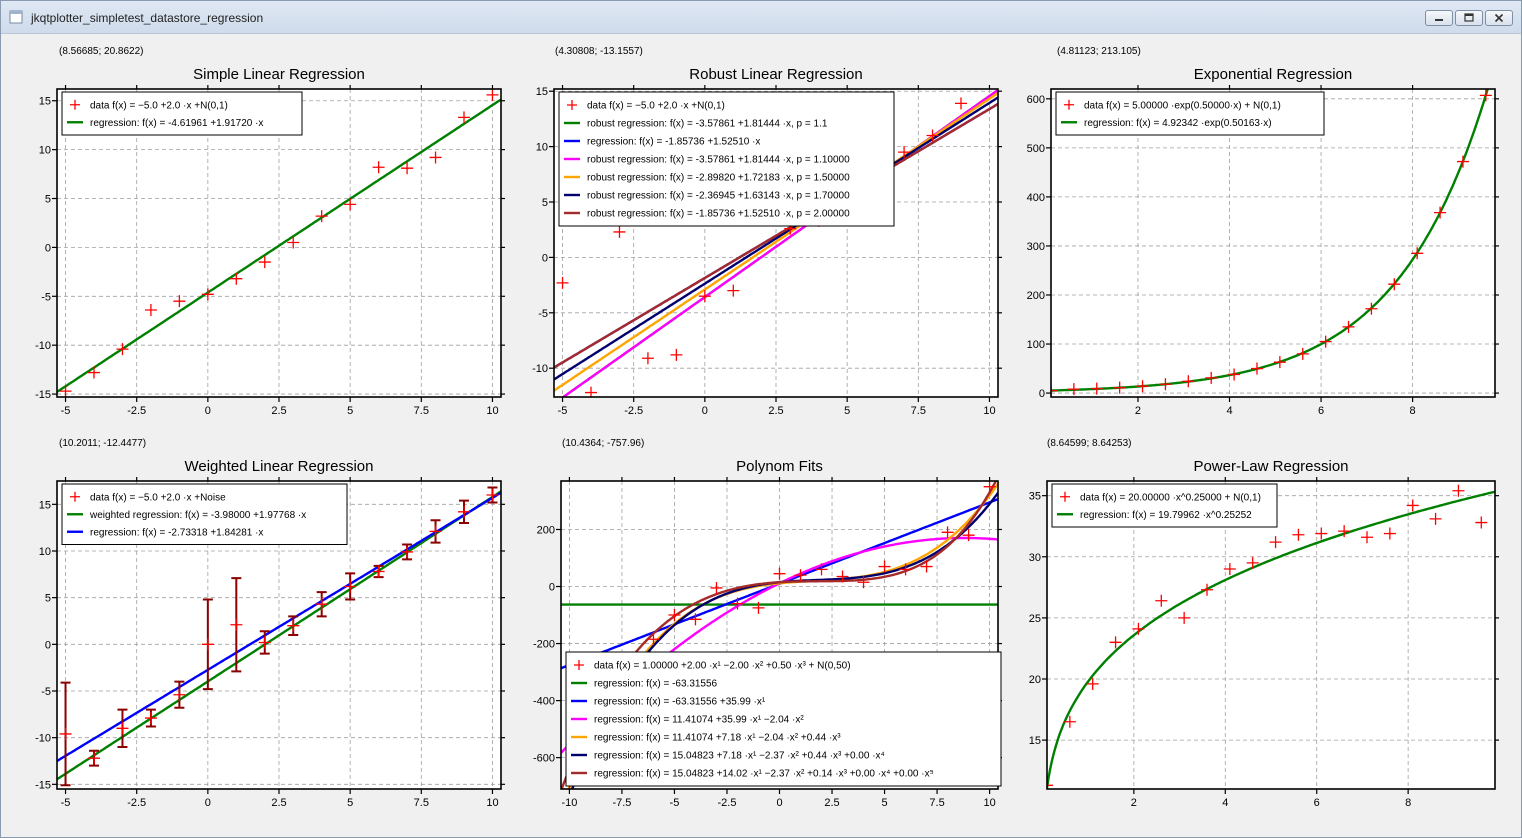 Image resolution: width=1522 pixels, height=838 pixels. Describe the element at coordinates (279, 74) in the screenshot. I see `chart-title: Simple Linear Regression` at that location.